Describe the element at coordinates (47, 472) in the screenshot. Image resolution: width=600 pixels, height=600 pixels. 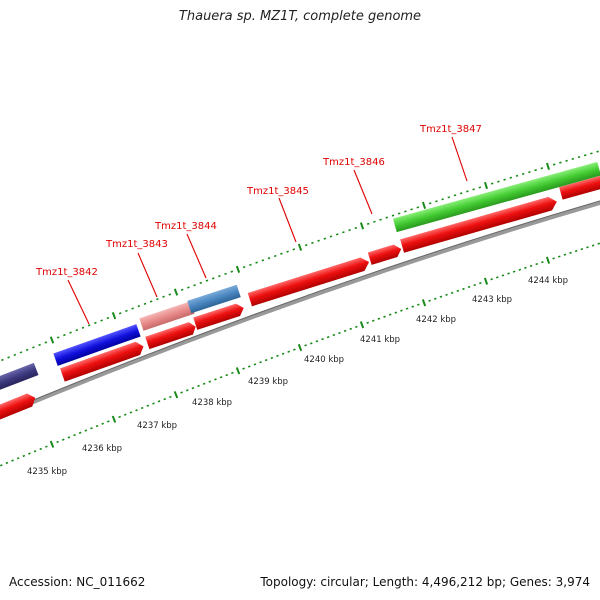
I see `kbp-label: 4235 kbp` at that location.